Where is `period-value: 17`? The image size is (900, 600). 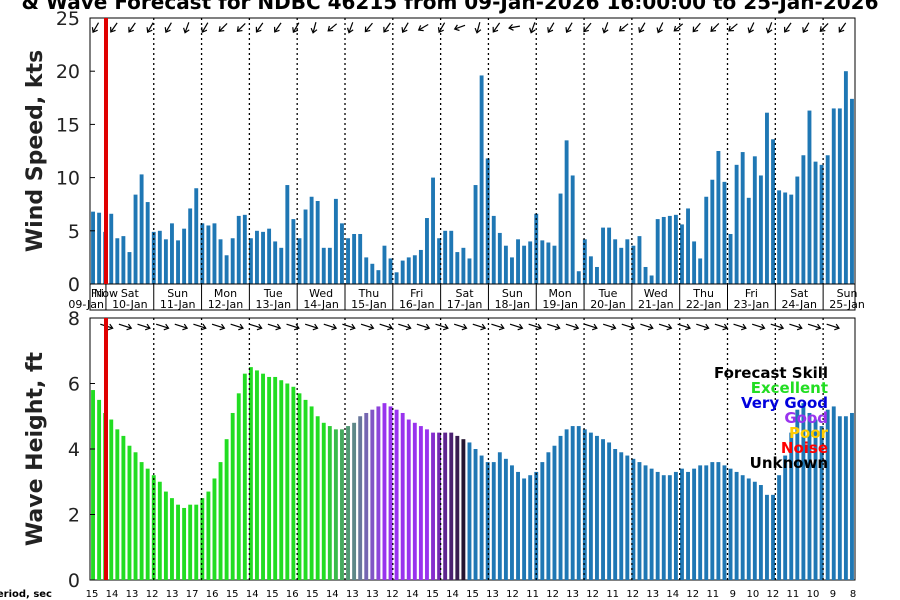
period-value: 17 is located at coordinates (192, 594).